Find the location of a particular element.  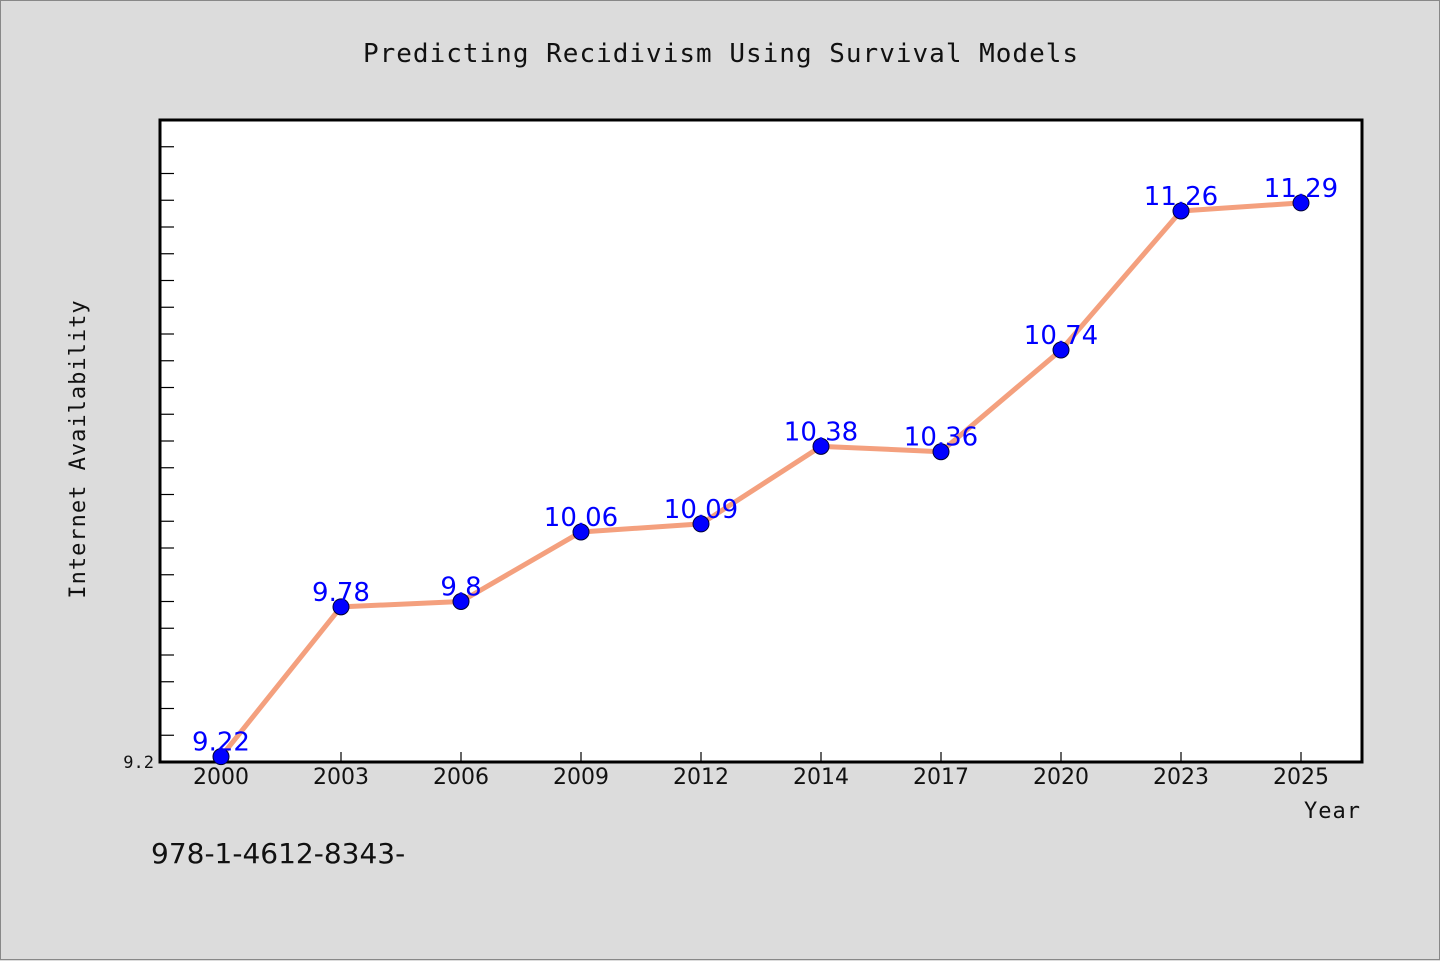

data-label: 10.38 is located at coordinates (821, 432).